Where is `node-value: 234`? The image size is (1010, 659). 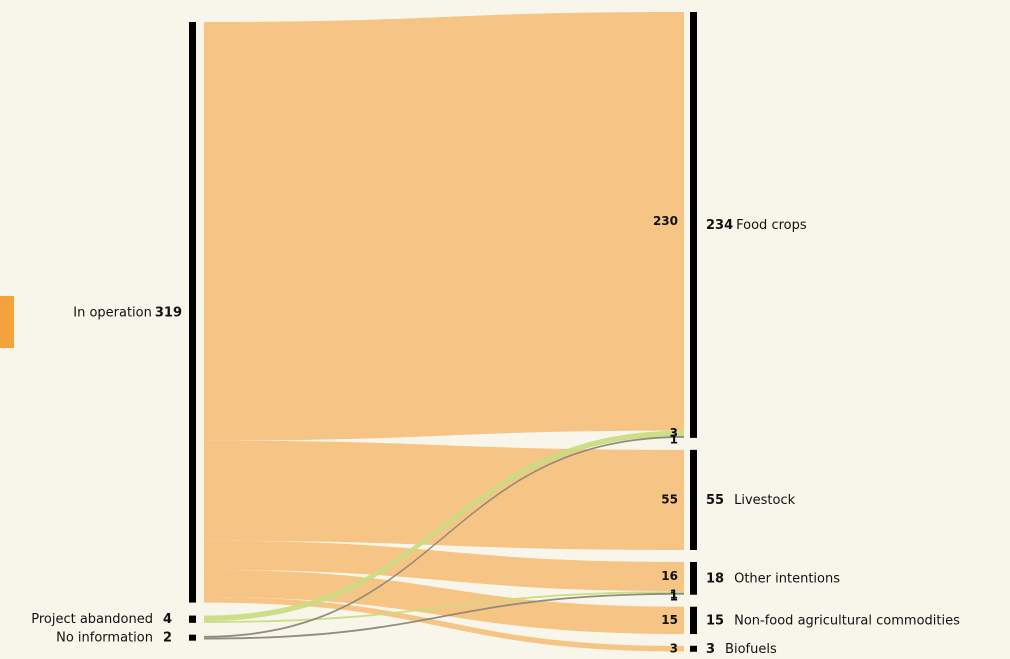
node-value: 234 is located at coordinates (719, 224).